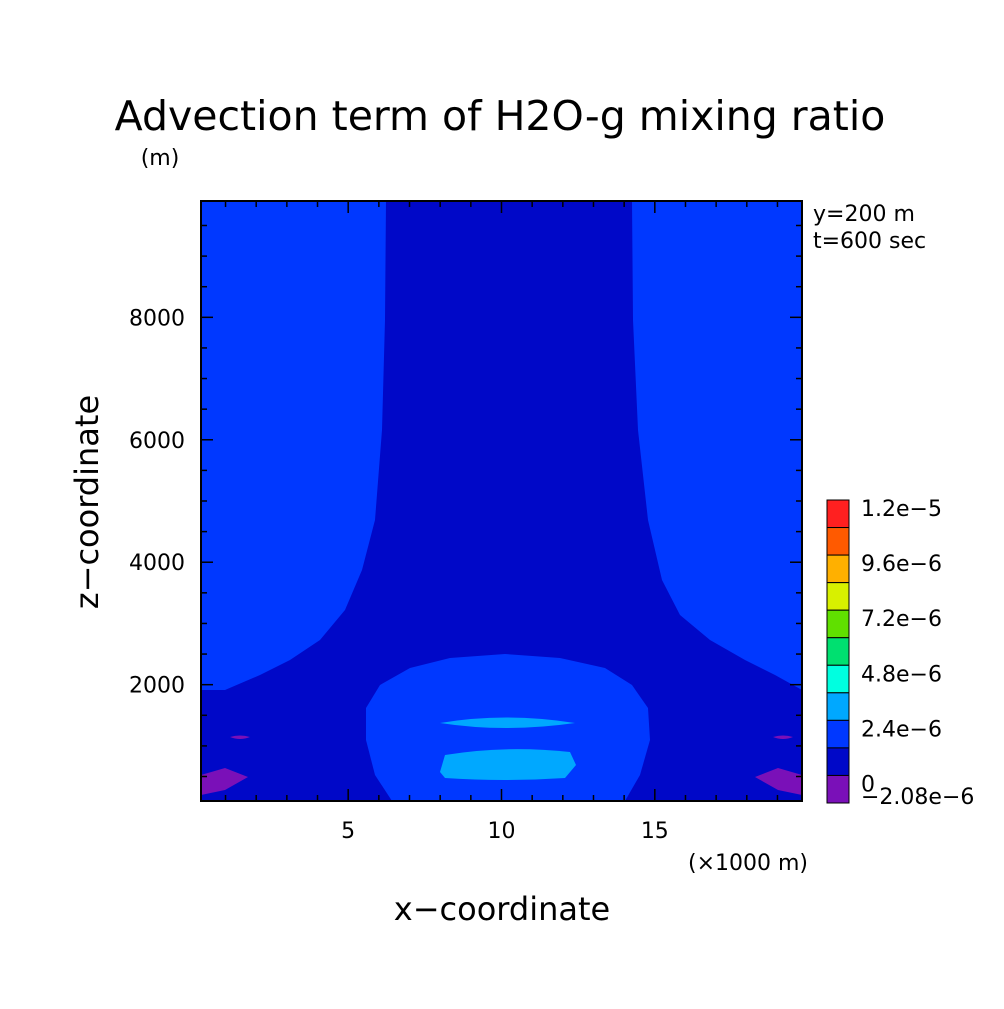 The width and height of the screenshot is (1004, 1009). I want to click on contour-fill-negative-right-small, so click(783, 737).